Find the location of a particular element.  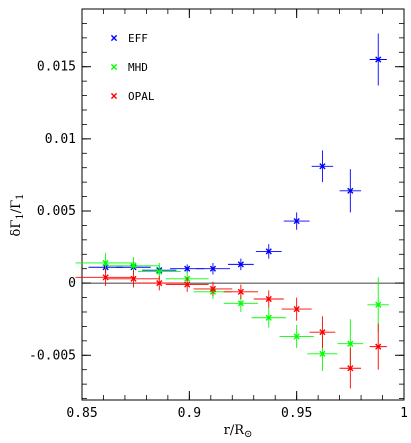

legend-label: EFF is located at coordinates (138, 38).